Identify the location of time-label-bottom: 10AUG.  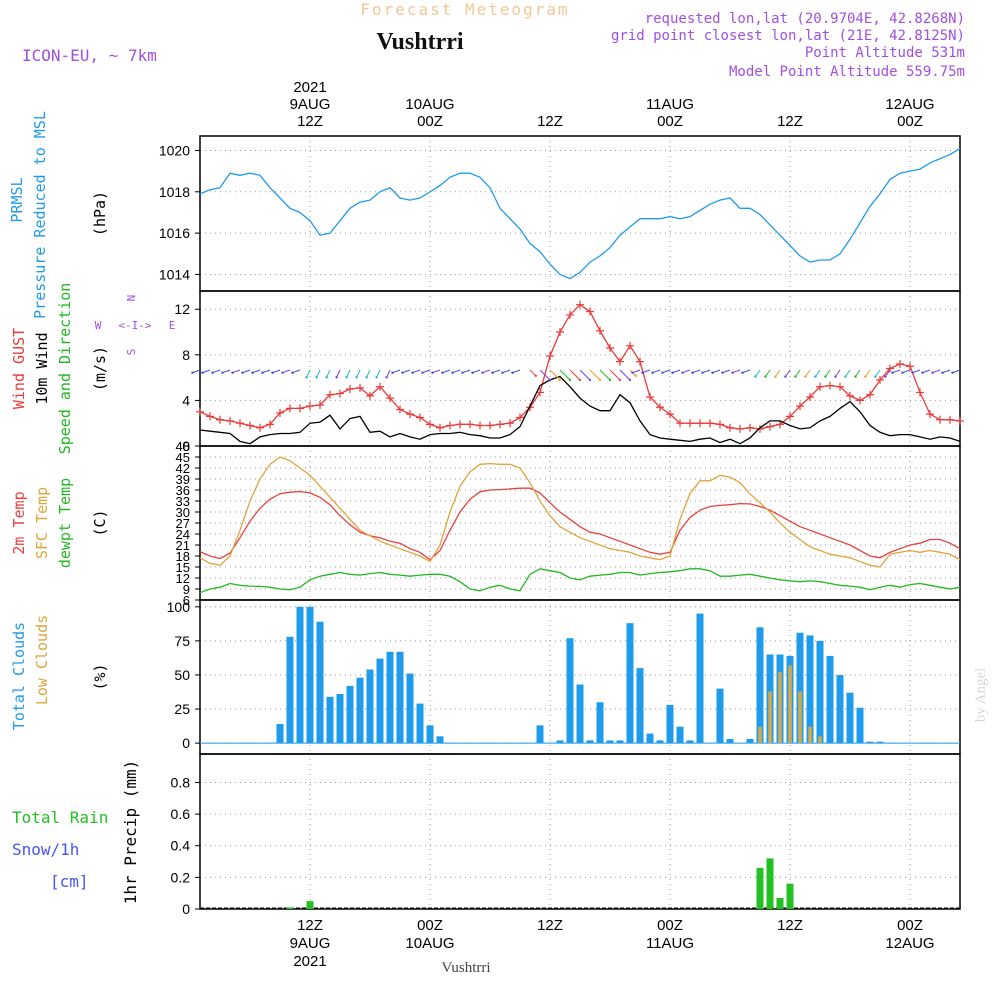
(429, 943).